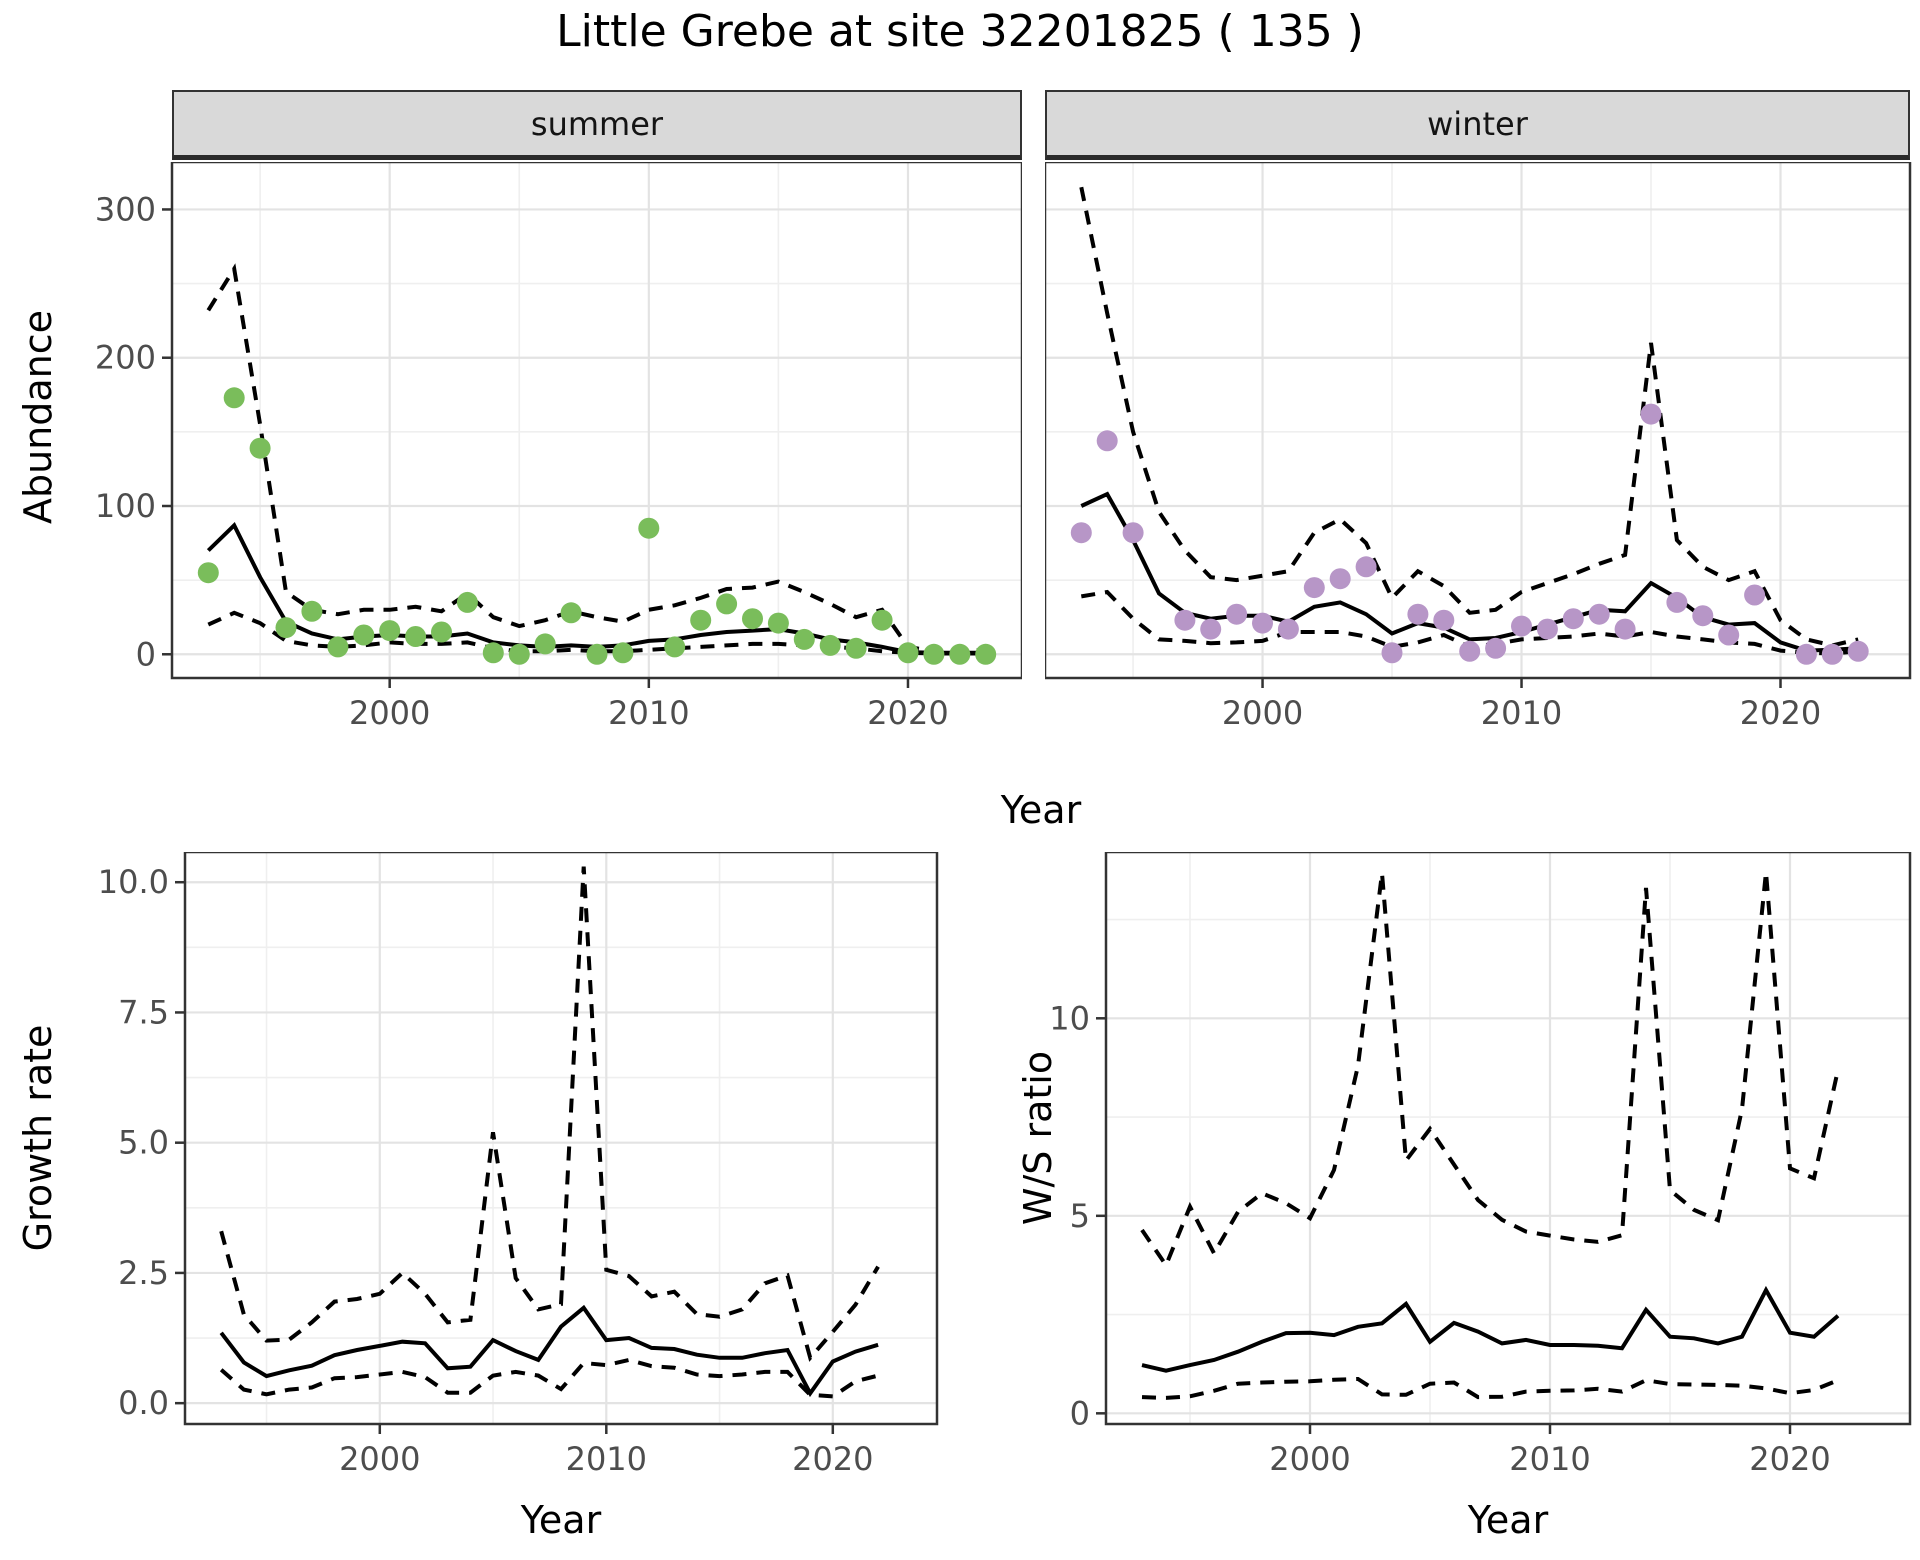  What do you see at coordinates (143, 1143) in the screenshot?
I see `y-tick-label: 5.0` at bounding box center [143, 1143].